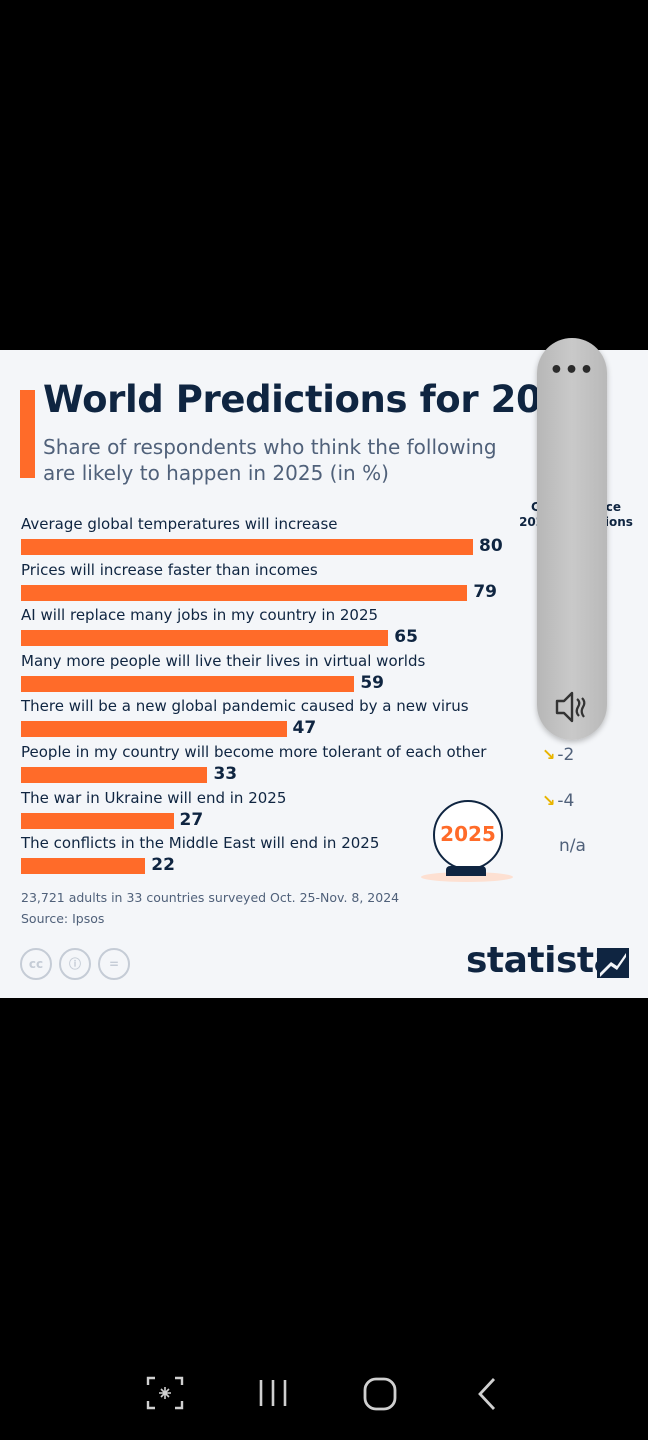 This screenshot has width=648, height=1440. I want to click on bar-value-label: 47, so click(304, 728).